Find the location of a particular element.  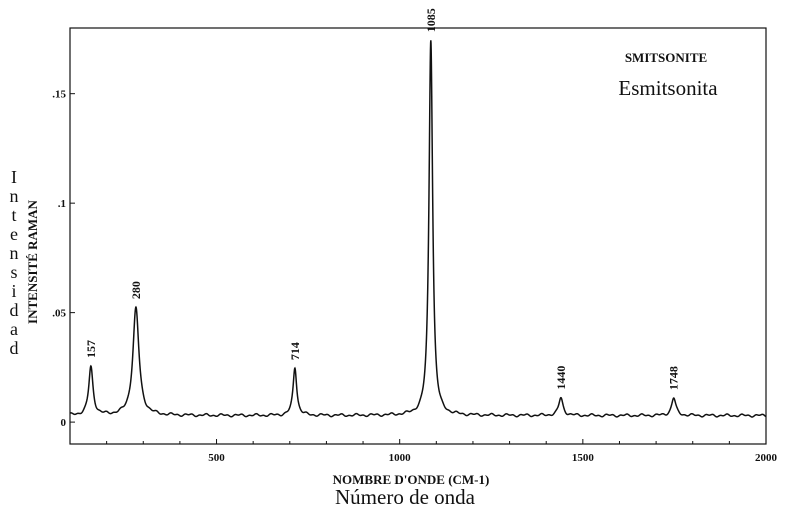

y-axis-label-translation-letter: e is located at coordinates (14, 234).